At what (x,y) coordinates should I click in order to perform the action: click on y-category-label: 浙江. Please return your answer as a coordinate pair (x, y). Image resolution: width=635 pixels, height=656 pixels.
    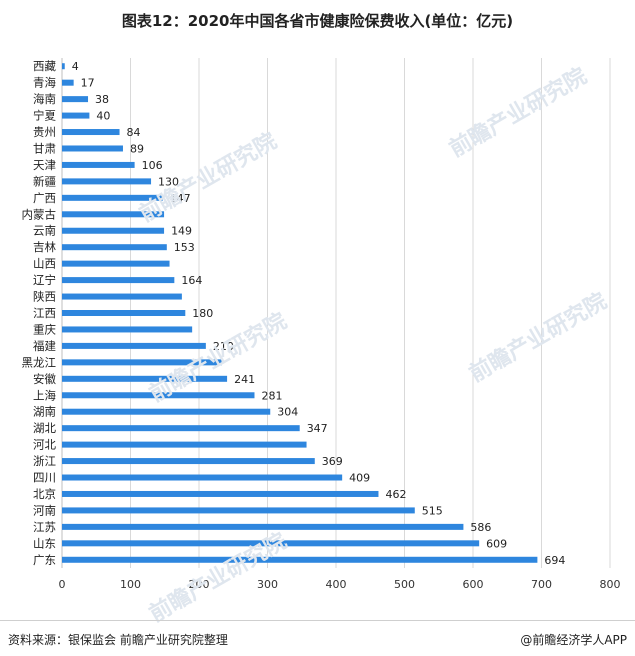
    Looking at the image, I should click on (44, 461).